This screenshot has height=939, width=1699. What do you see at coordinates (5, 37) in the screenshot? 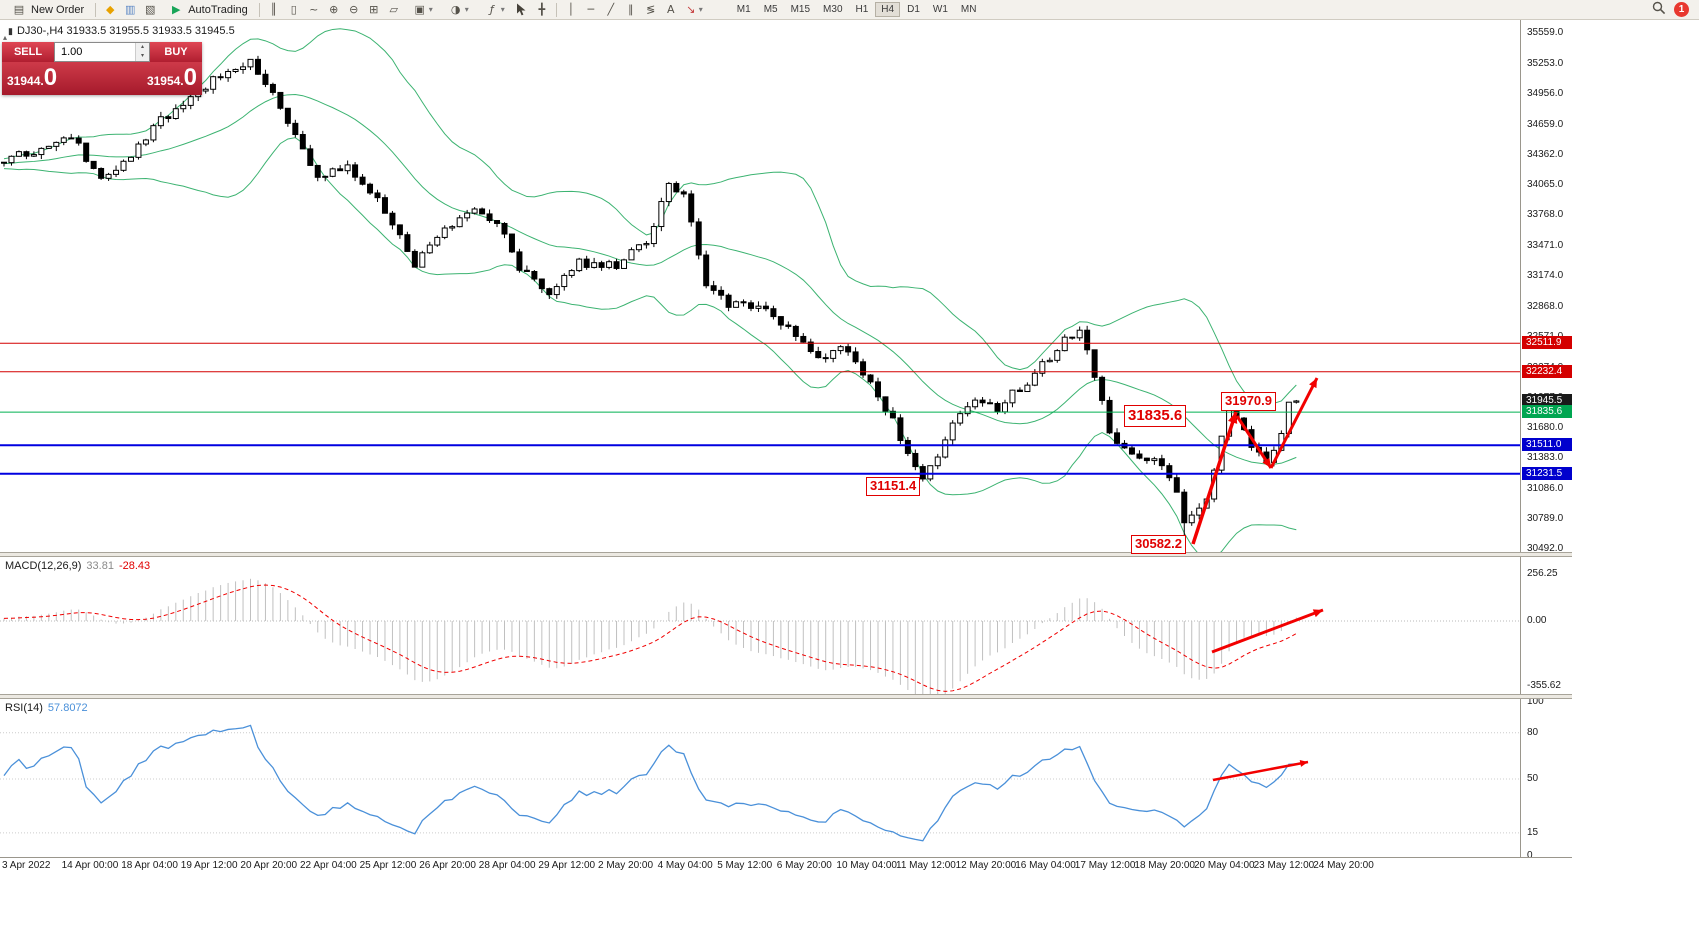
I see `trade-panel-toggle-icon: ▴` at bounding box center [5, 37].